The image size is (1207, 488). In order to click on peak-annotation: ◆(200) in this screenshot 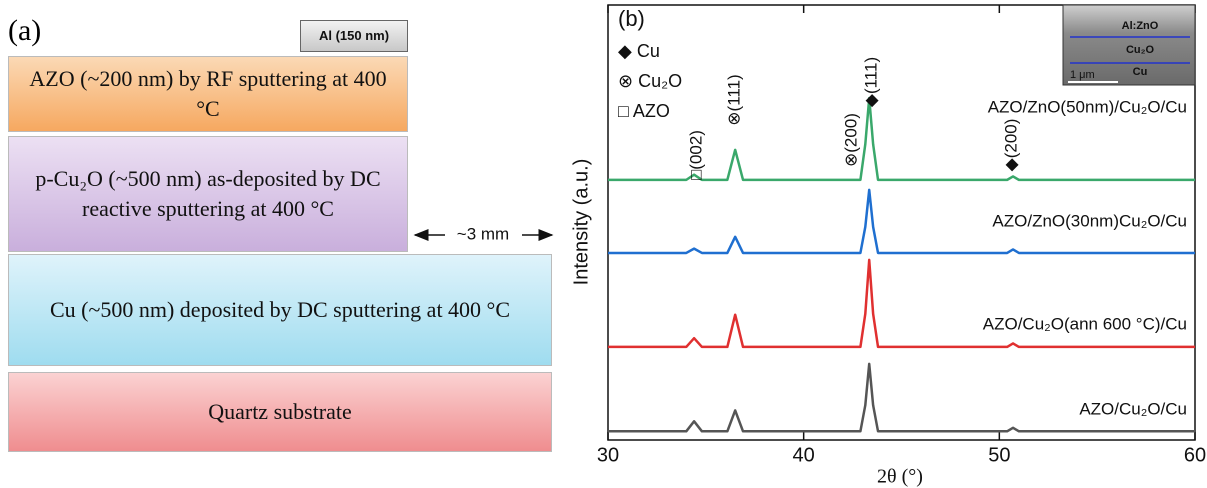, I will do `click(1010, 145)`.